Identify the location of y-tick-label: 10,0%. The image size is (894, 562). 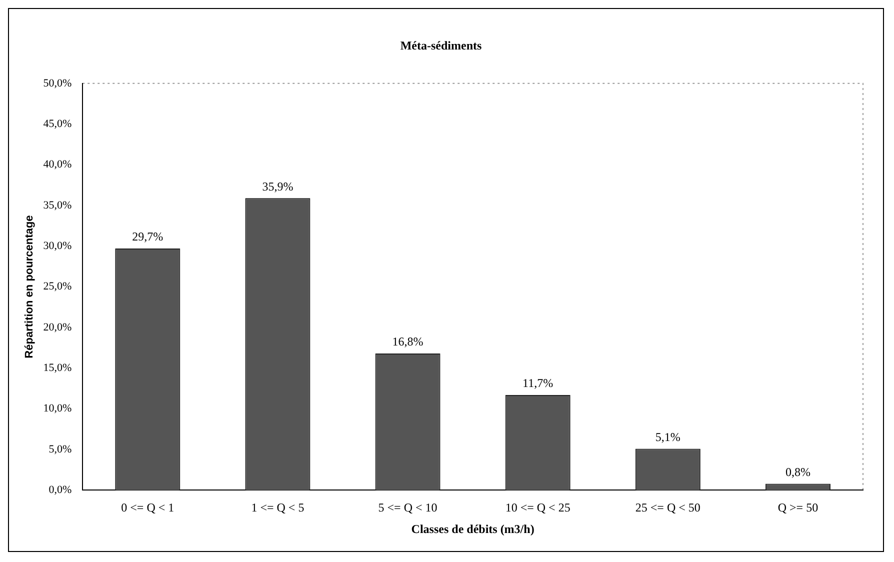
(57, 408).